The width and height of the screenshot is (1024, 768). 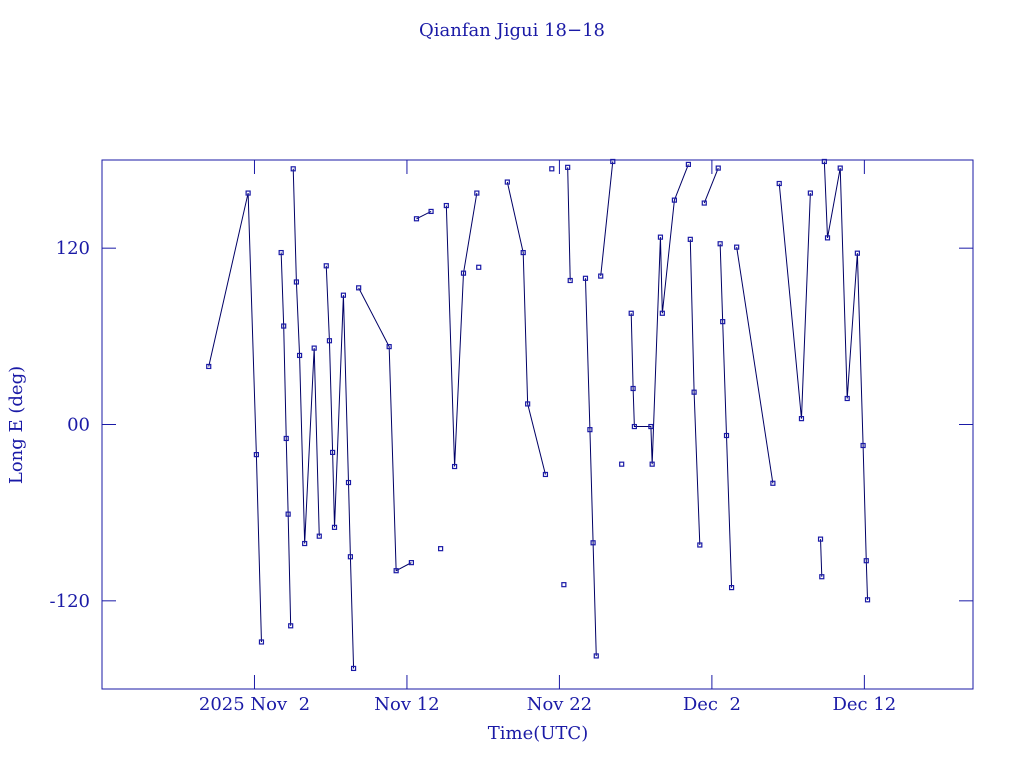 I want to click on x-tick-label: 2025 Nov 2, so click(x=254, y=704).